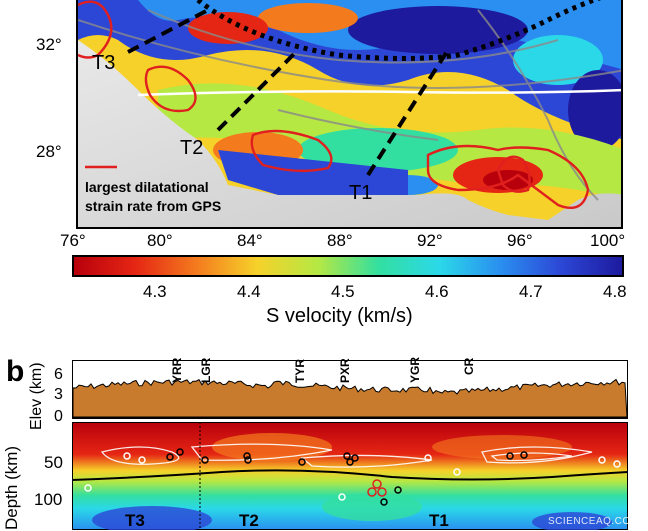 The width and height of the screenshot is (648, 531). What do you see at coordinates (531, 291) in the screenshot?
I see `colorbar-tick-4-7: 4.7` at bounding box center [531, 291].